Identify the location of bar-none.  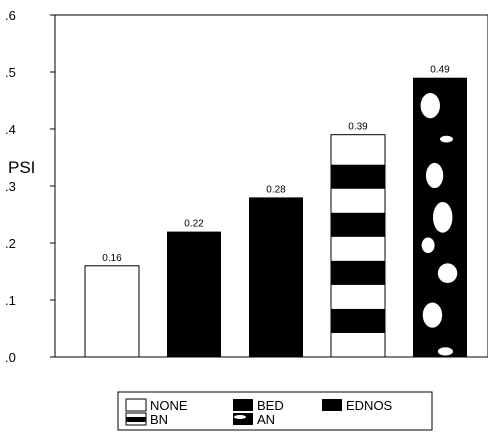
(112, 311).